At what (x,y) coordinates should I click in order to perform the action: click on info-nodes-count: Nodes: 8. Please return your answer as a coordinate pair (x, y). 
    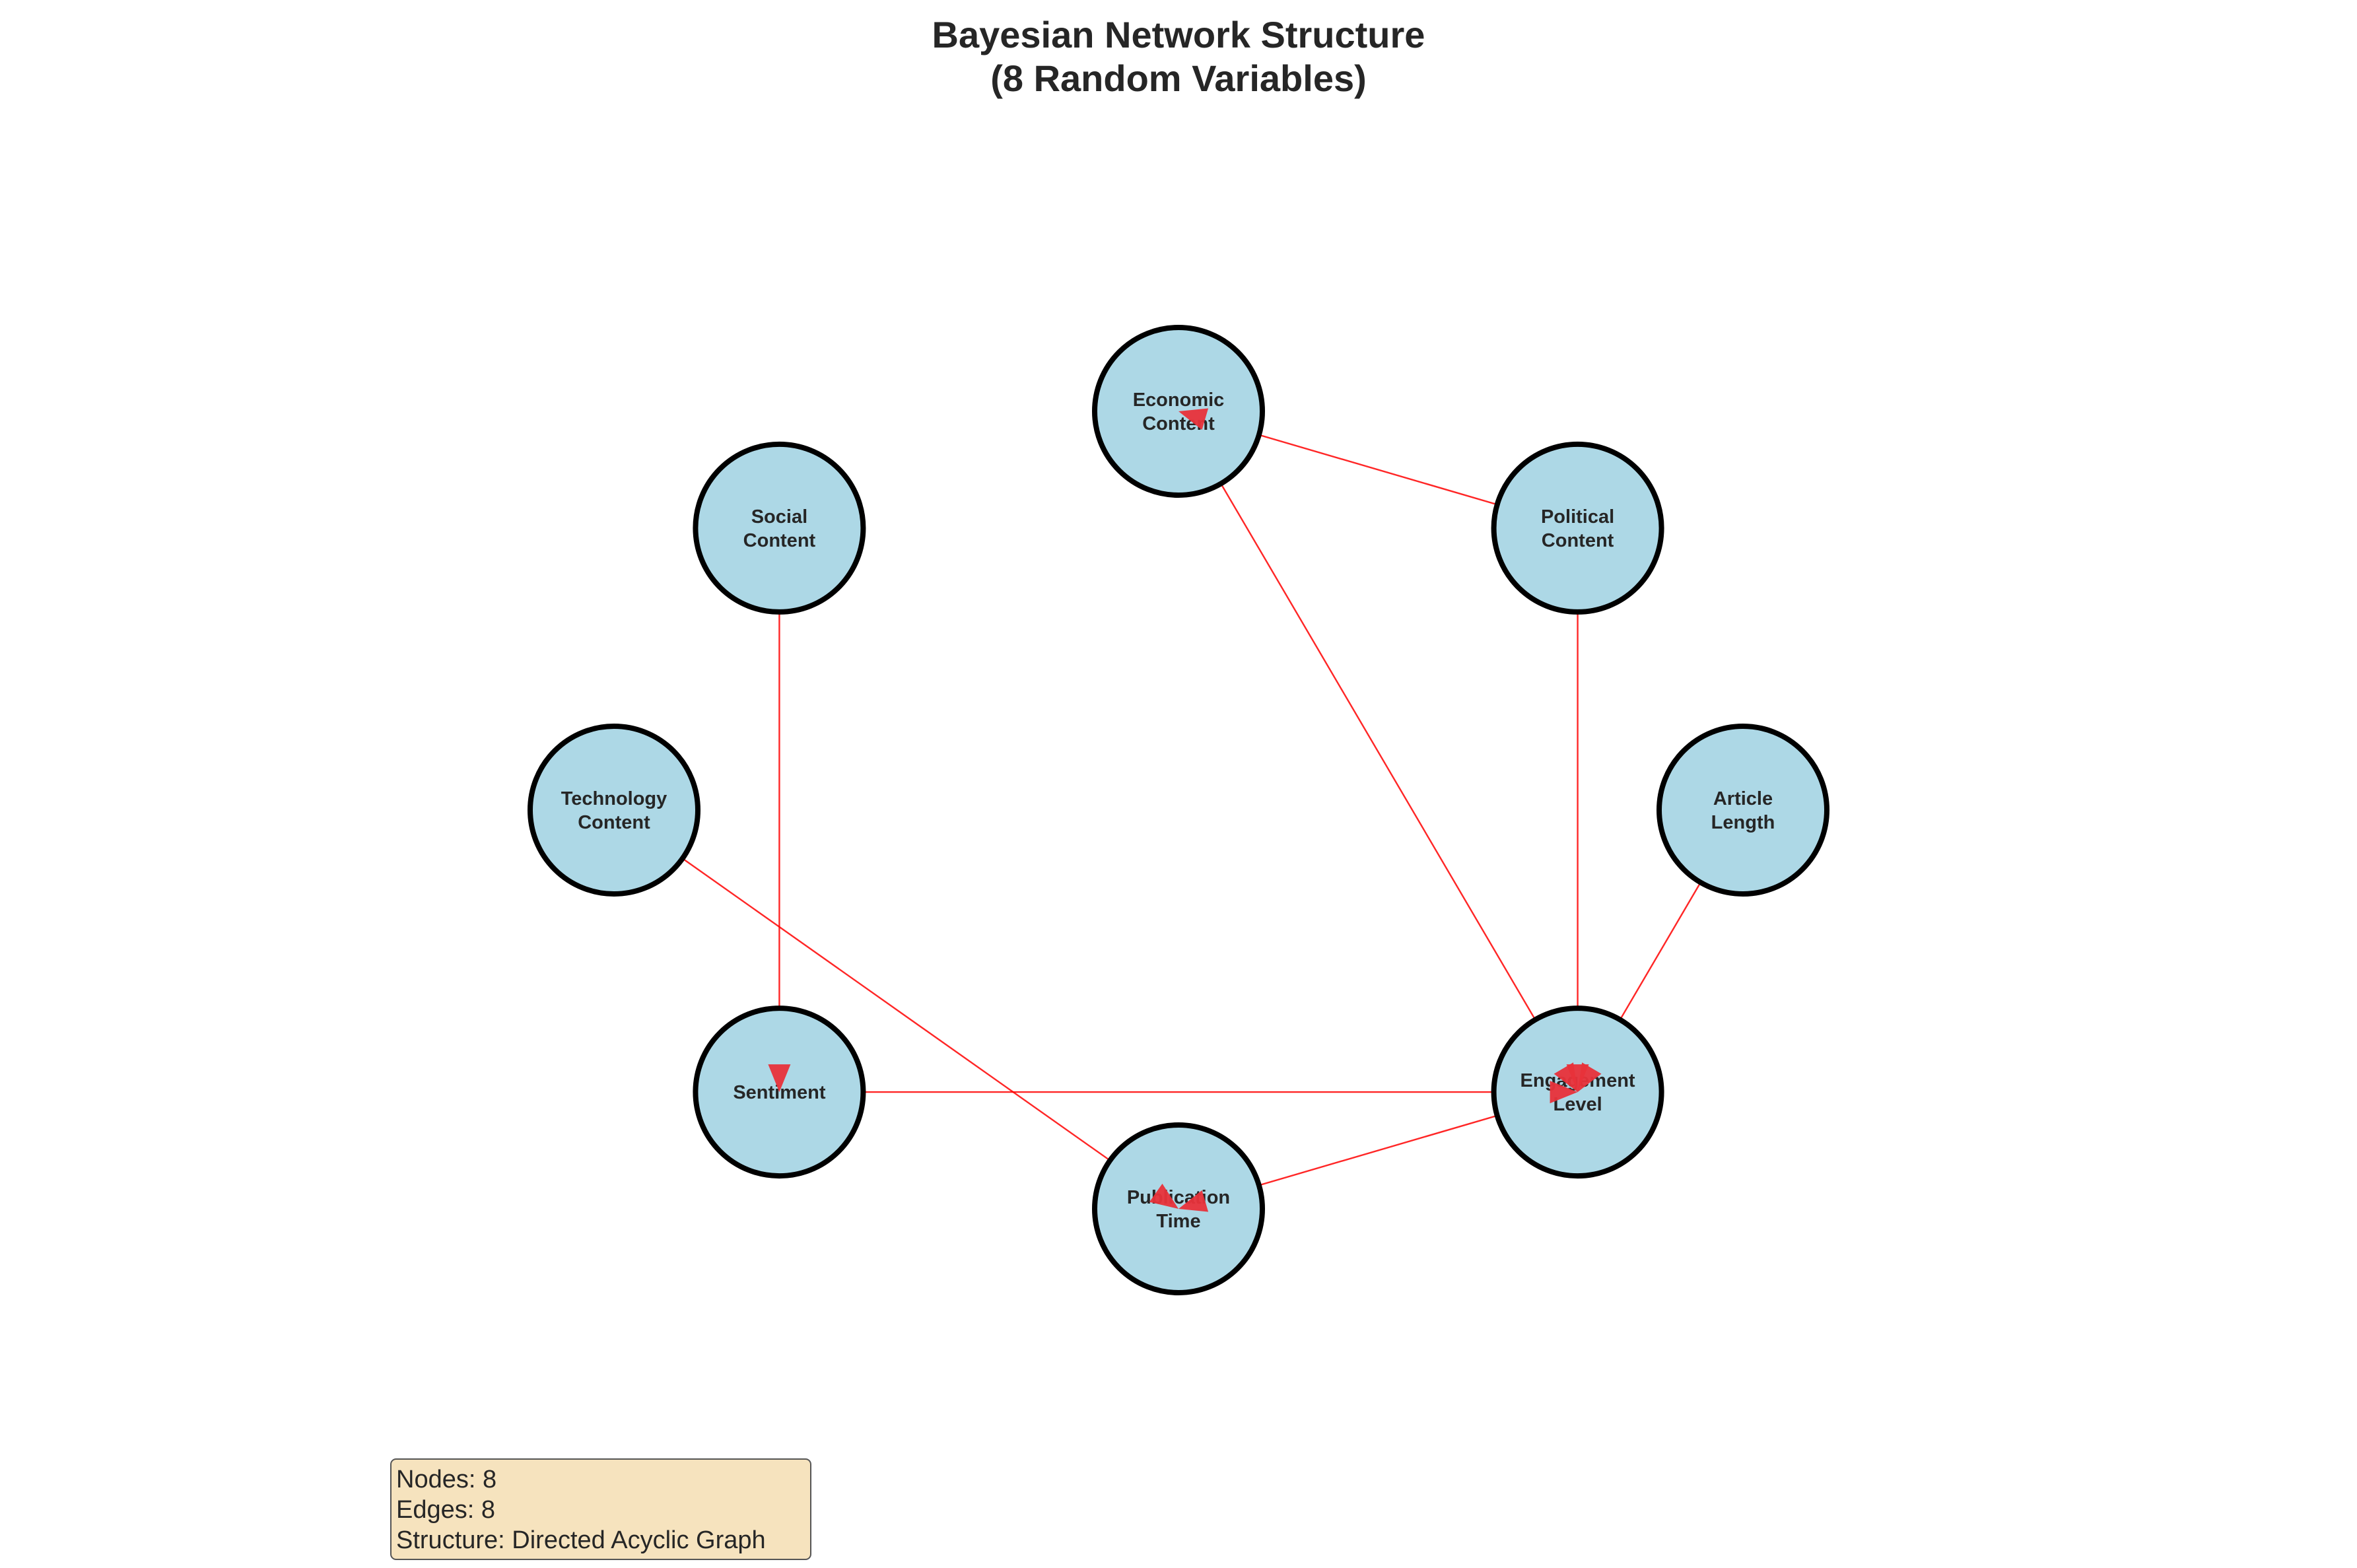
    Looking at the image, I should click on (446, 1480).